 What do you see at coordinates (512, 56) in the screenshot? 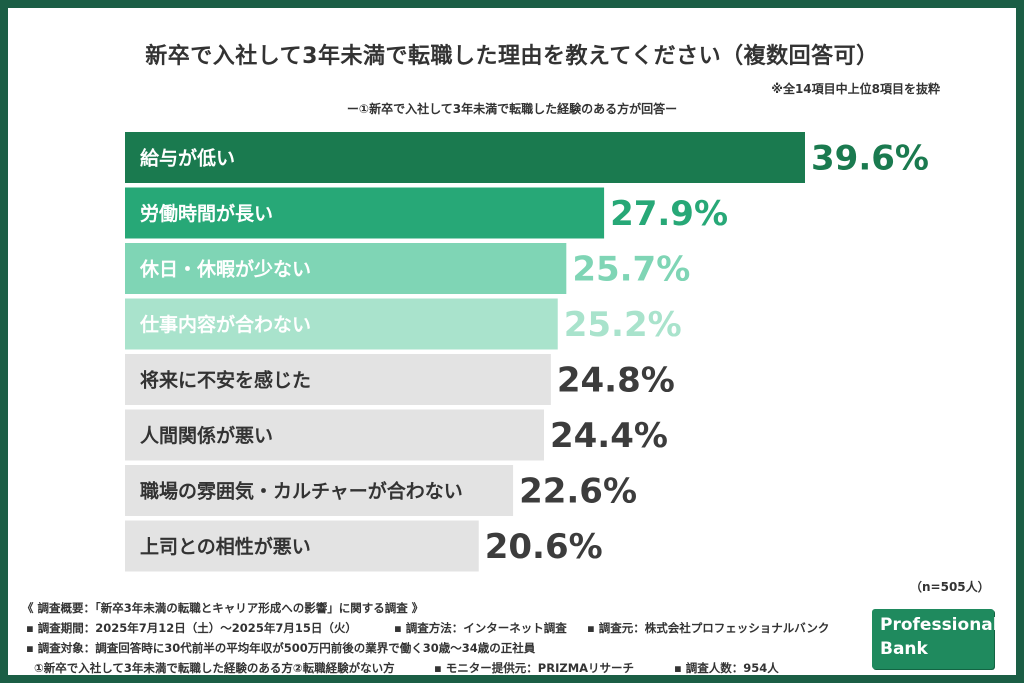
I see `chart-title: 新卒で入社して3年未満で転職した理由を教えてください（複数回答可）` at bounding box center [512, 56].